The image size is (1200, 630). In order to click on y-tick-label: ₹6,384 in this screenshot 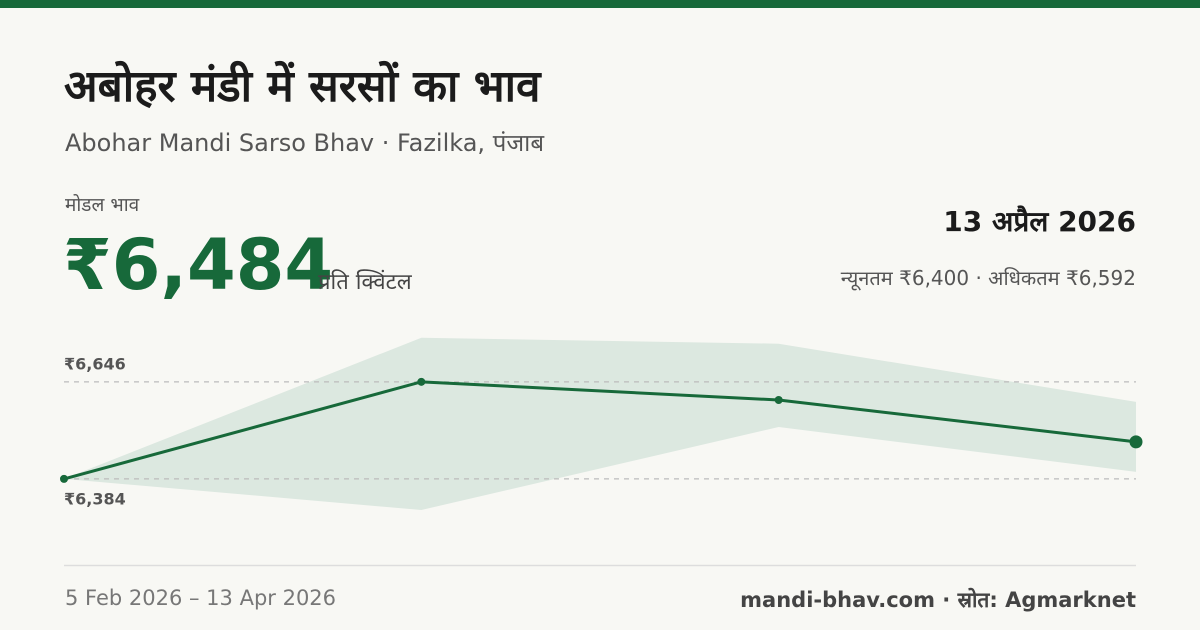, I will do `click(95, 498)`.